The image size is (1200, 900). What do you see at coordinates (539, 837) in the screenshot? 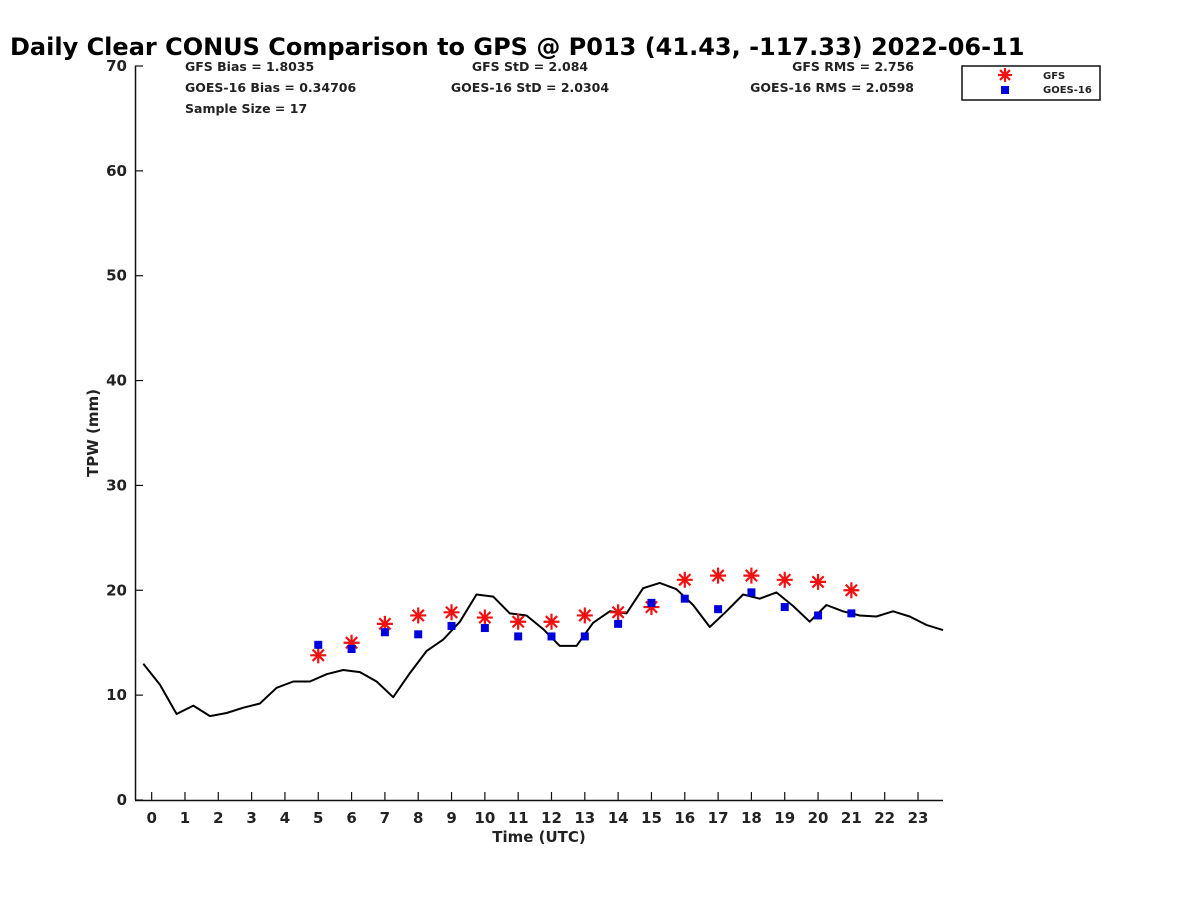
I see `x-axis-label: Time (UTC)` at bounding box center [539, 837].